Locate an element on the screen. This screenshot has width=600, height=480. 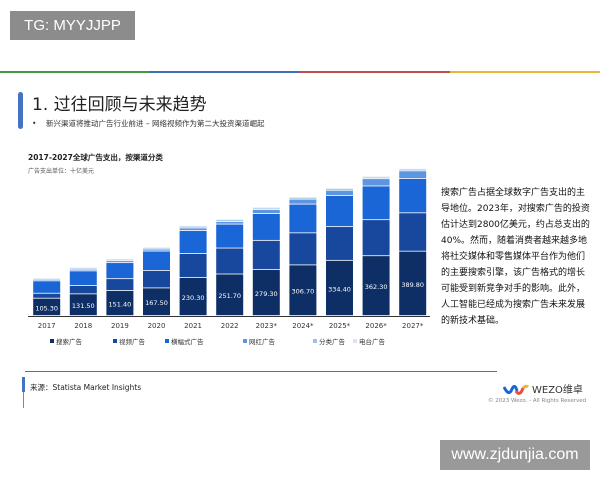
data-label: 389.80 is located at coordinates (412, 285).